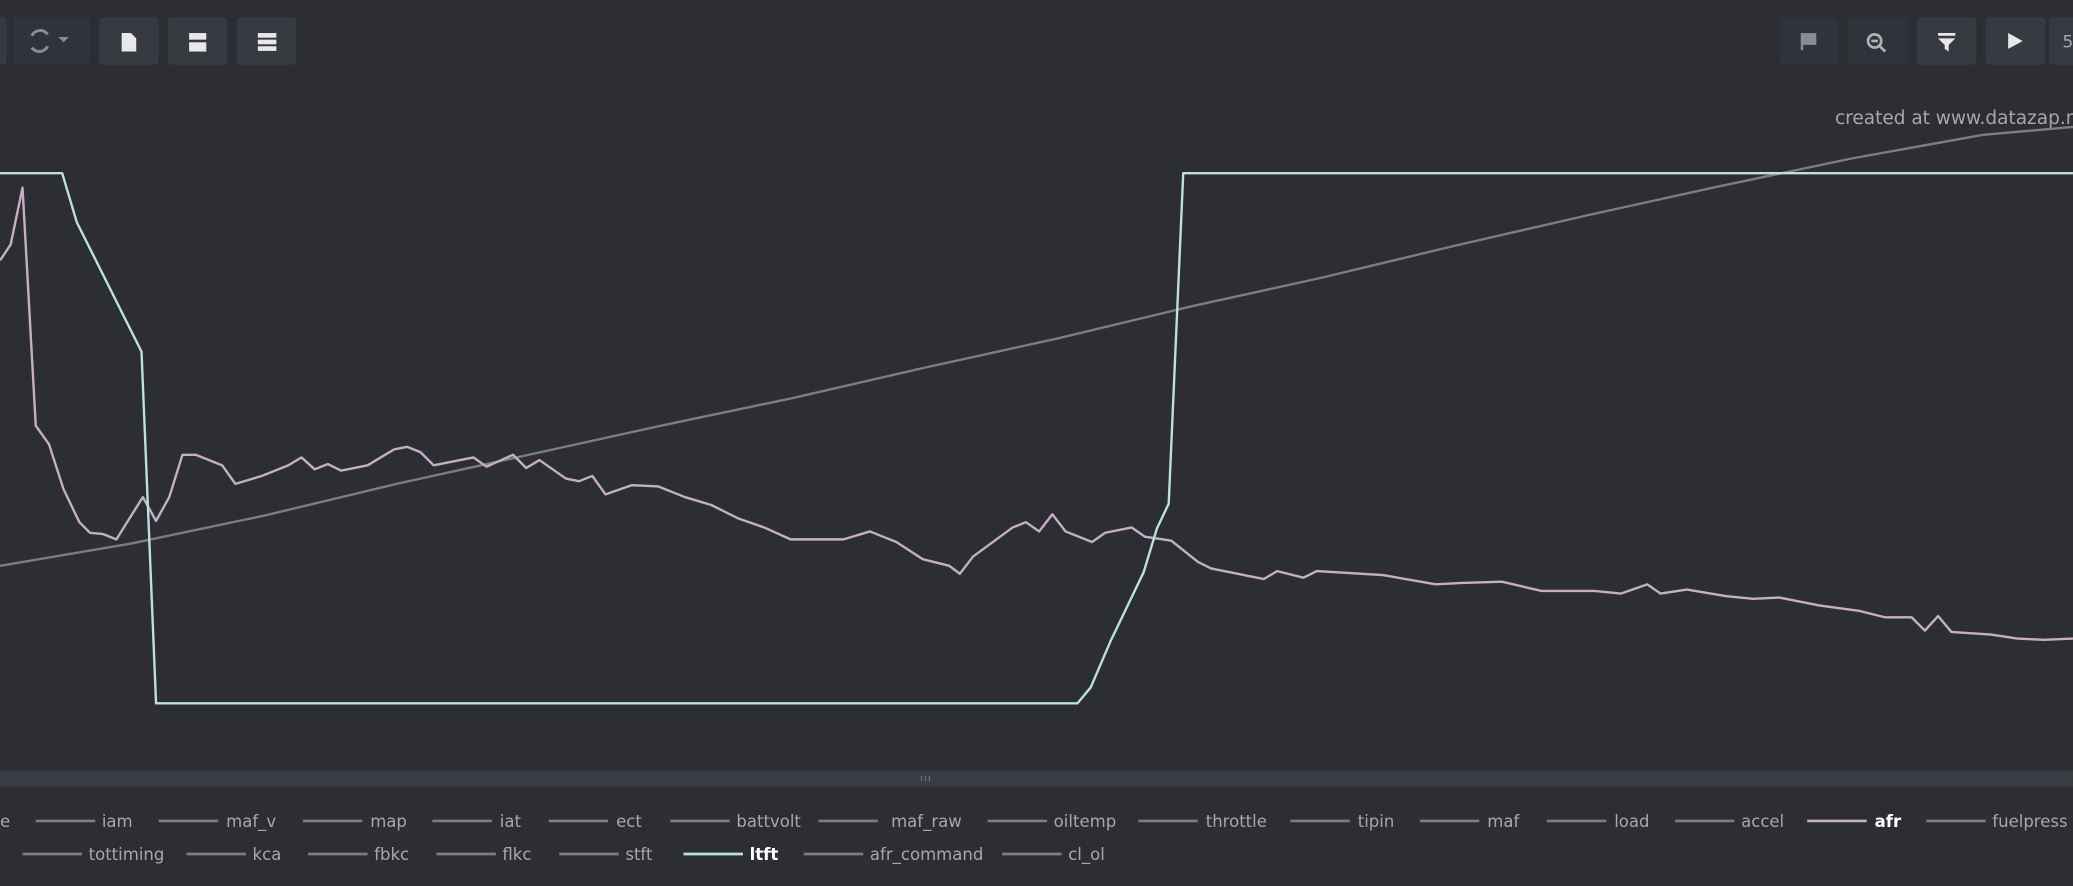 The image size is (2073, 886). What do you see at coordinates (391, 854) in the screenshot?
I see `legend-label: fbkc` at bounding box center [391, 854].